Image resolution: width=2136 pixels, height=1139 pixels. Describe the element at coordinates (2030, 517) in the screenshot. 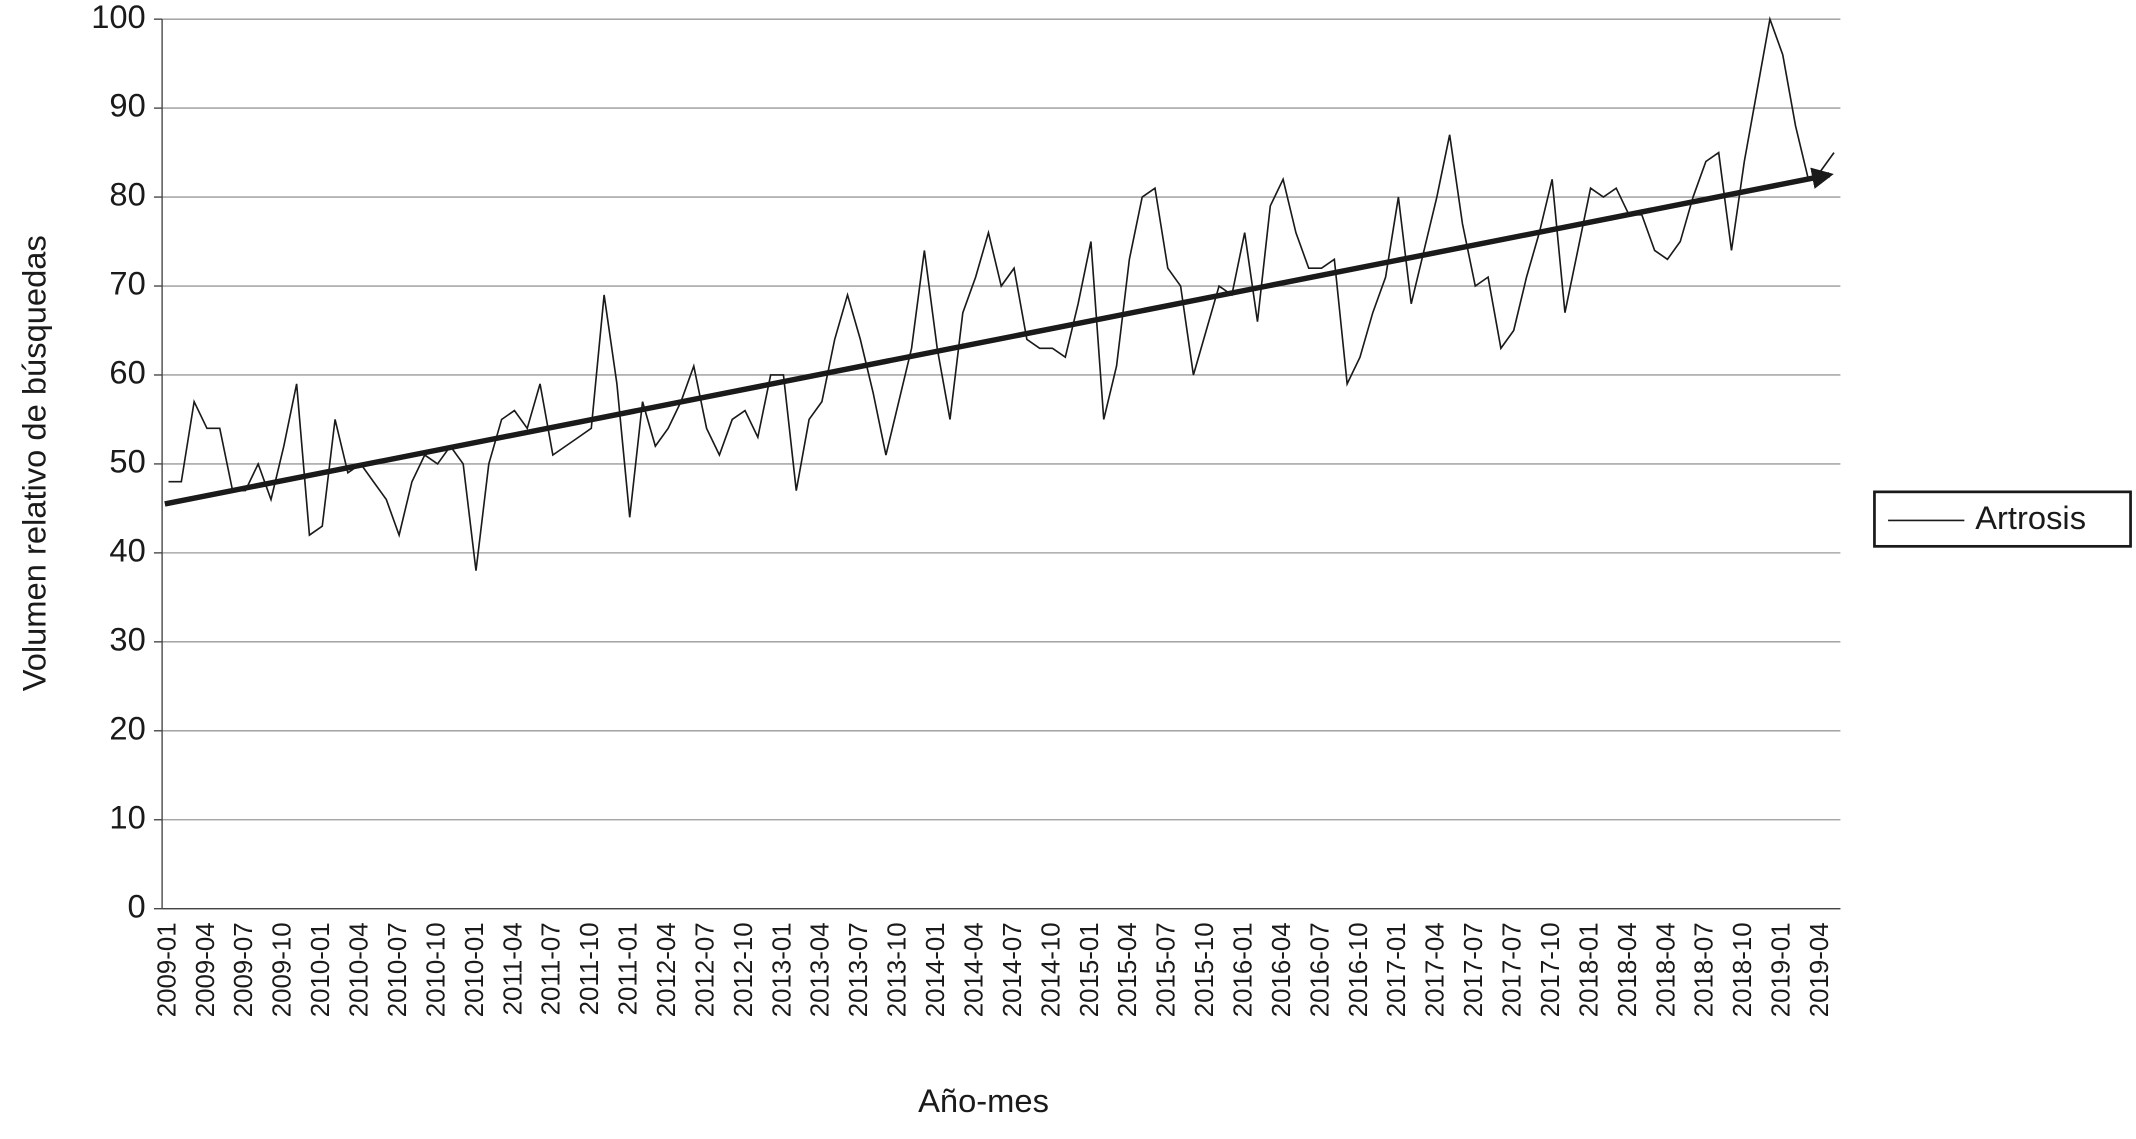

I see `legend-label: Artrosis` at that location.